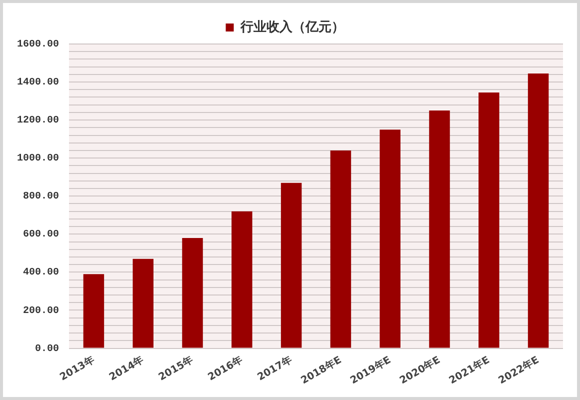 This screenshot has height=400, width=580. I want to click on y-tick-label: 0.00, so click(47, 349).